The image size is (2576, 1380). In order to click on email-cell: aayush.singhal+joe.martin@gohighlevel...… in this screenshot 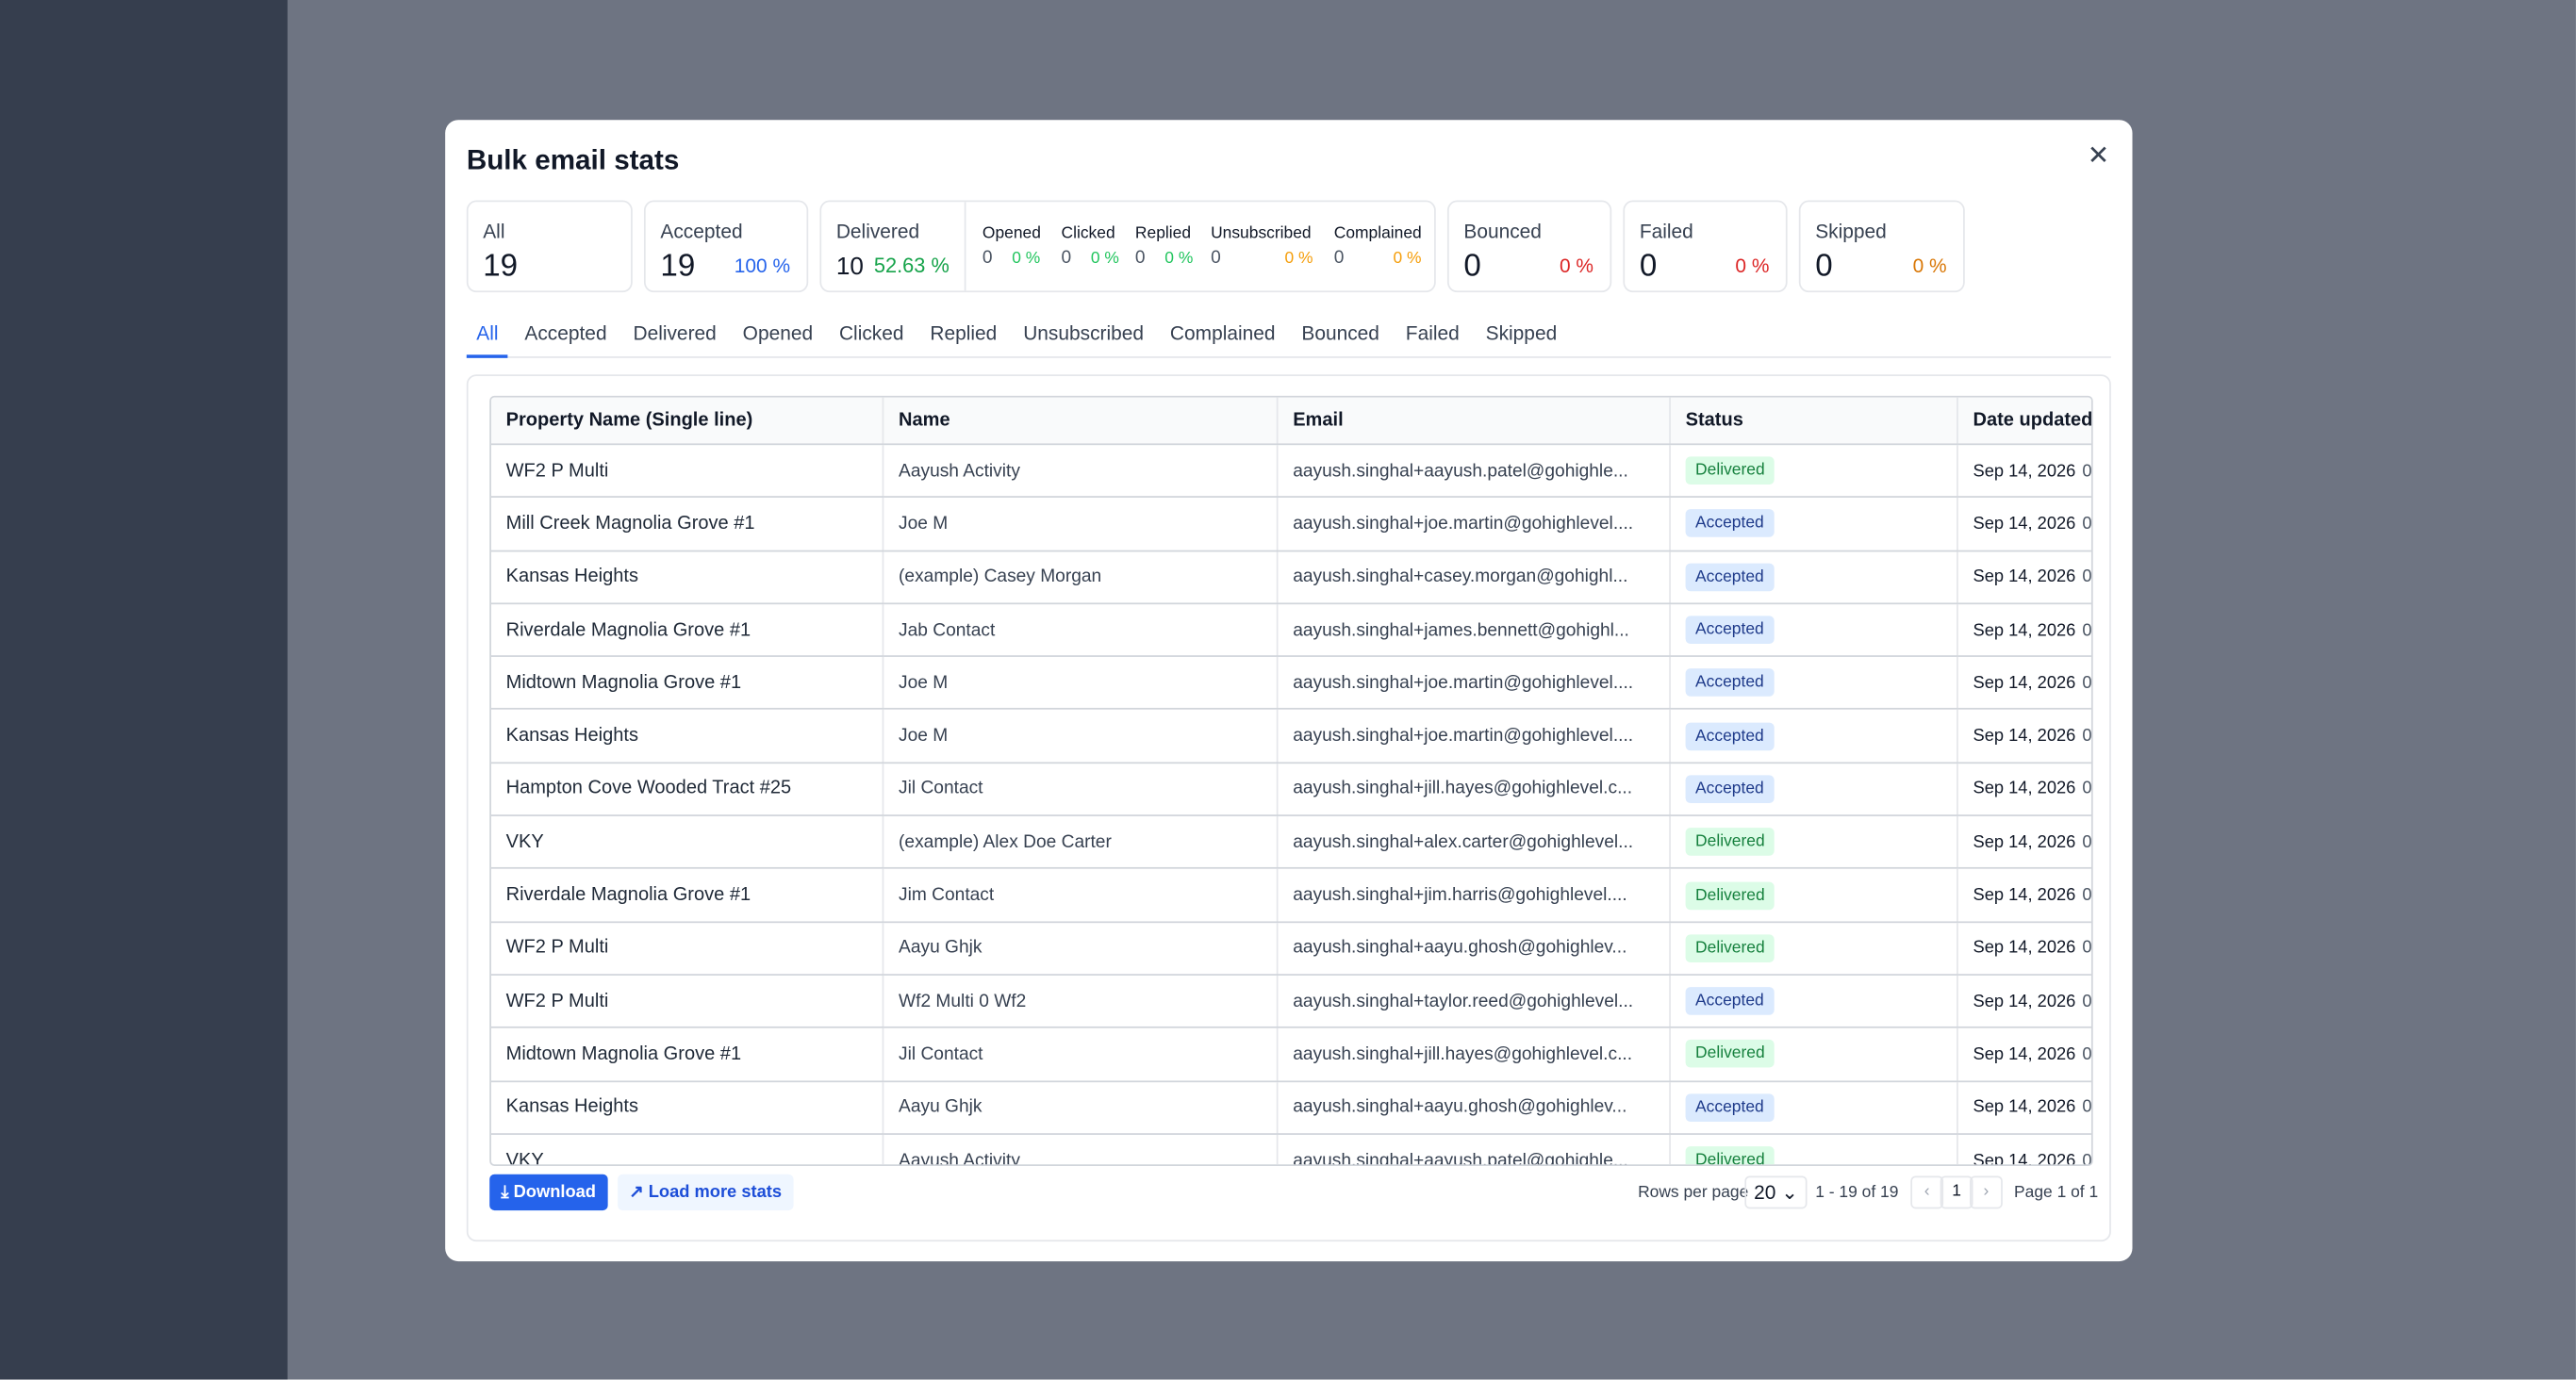, I will do `click(1474, 524)`.